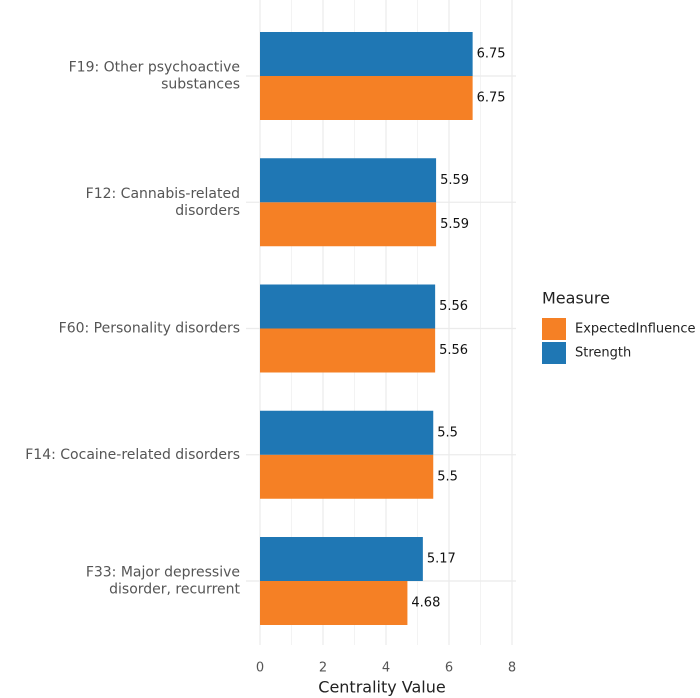  What do you see at coordinates (603, 353) in the screenshot?
I see `legend-label: Strength` at bounding box center [603, 353].